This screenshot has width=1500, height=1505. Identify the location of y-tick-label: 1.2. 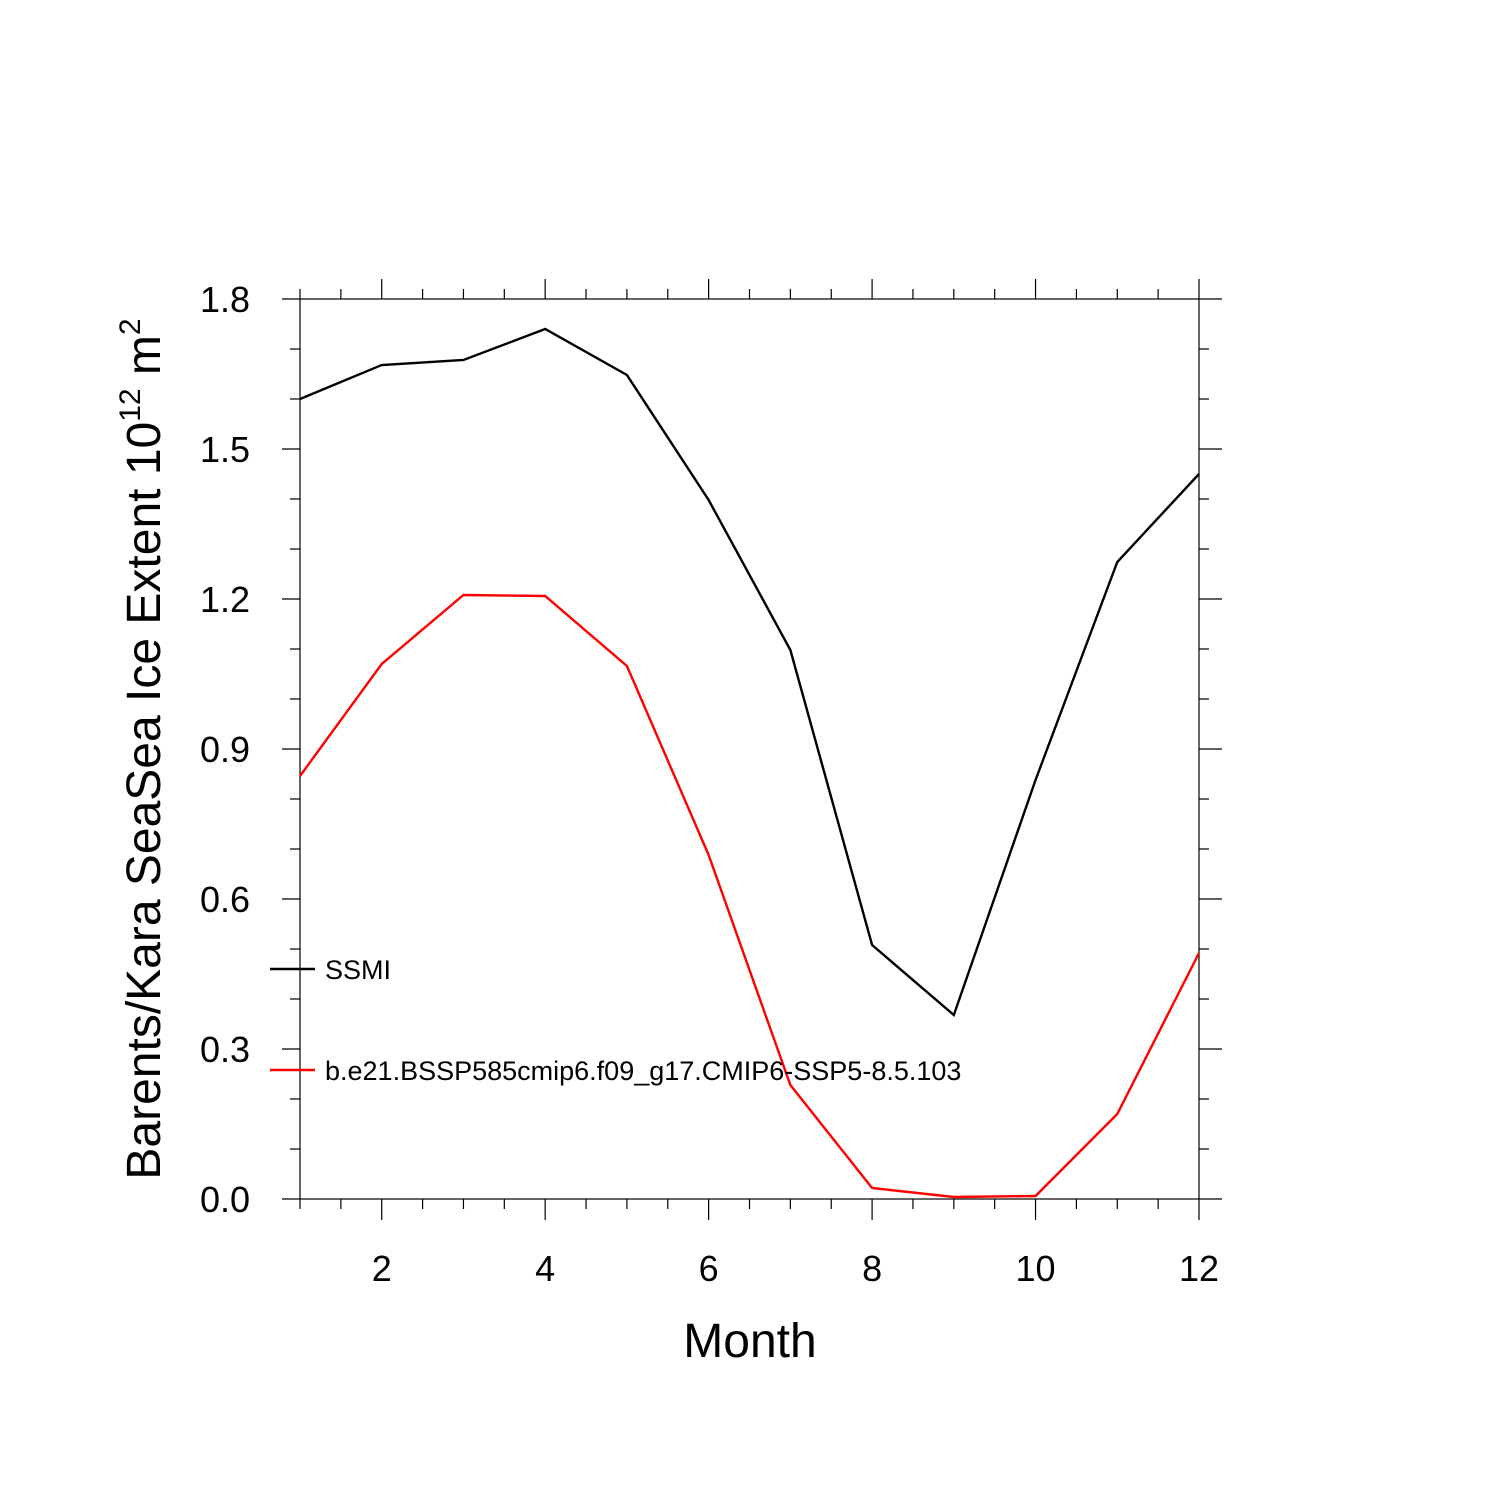
(225, 599).